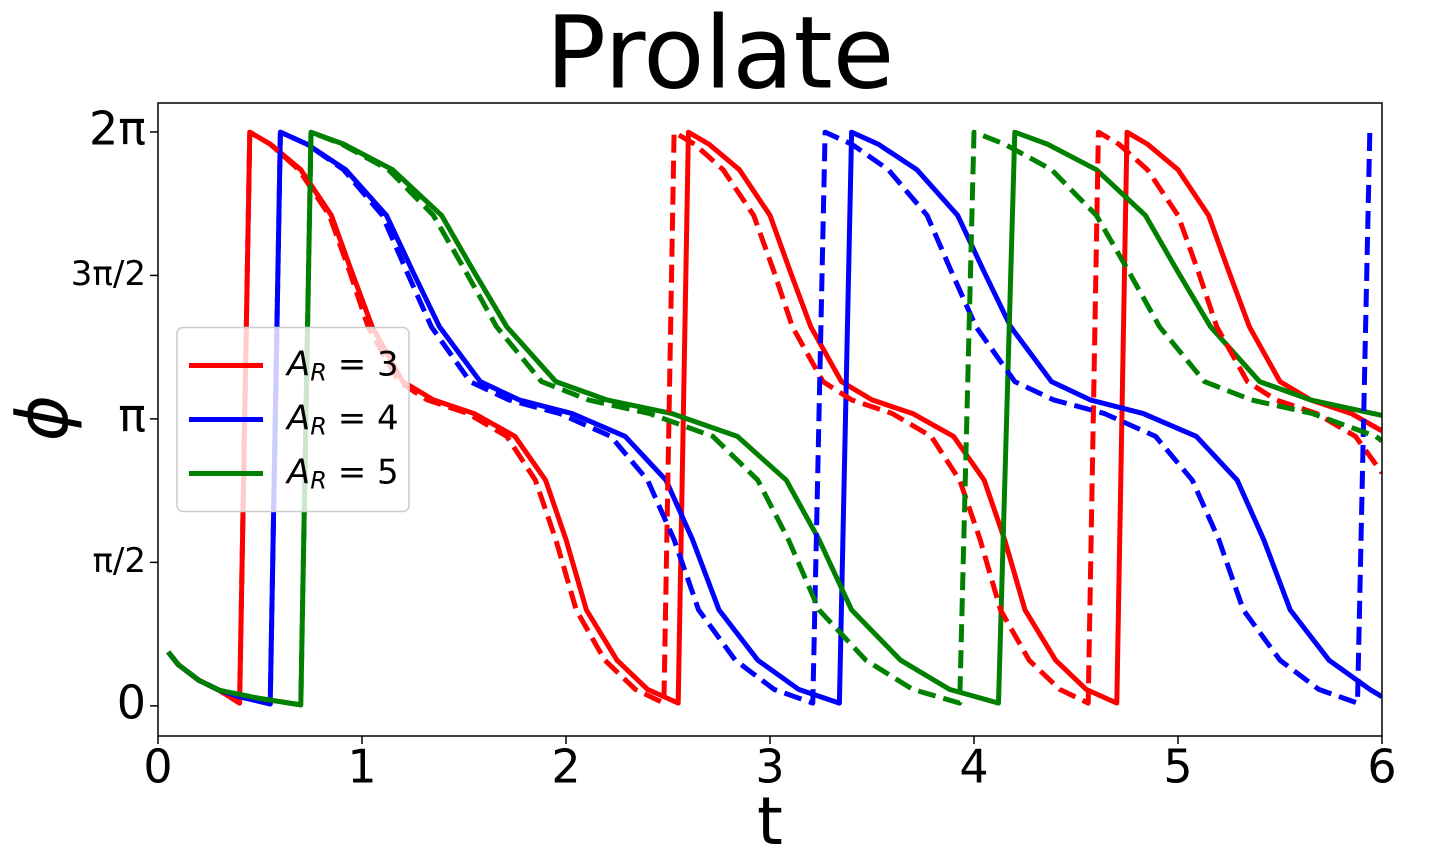 This screenshot has height=856, width=1440. Describe the element at coordinates (720, 55) in the screenshot. I see `chart-title: Prolate` at that location.